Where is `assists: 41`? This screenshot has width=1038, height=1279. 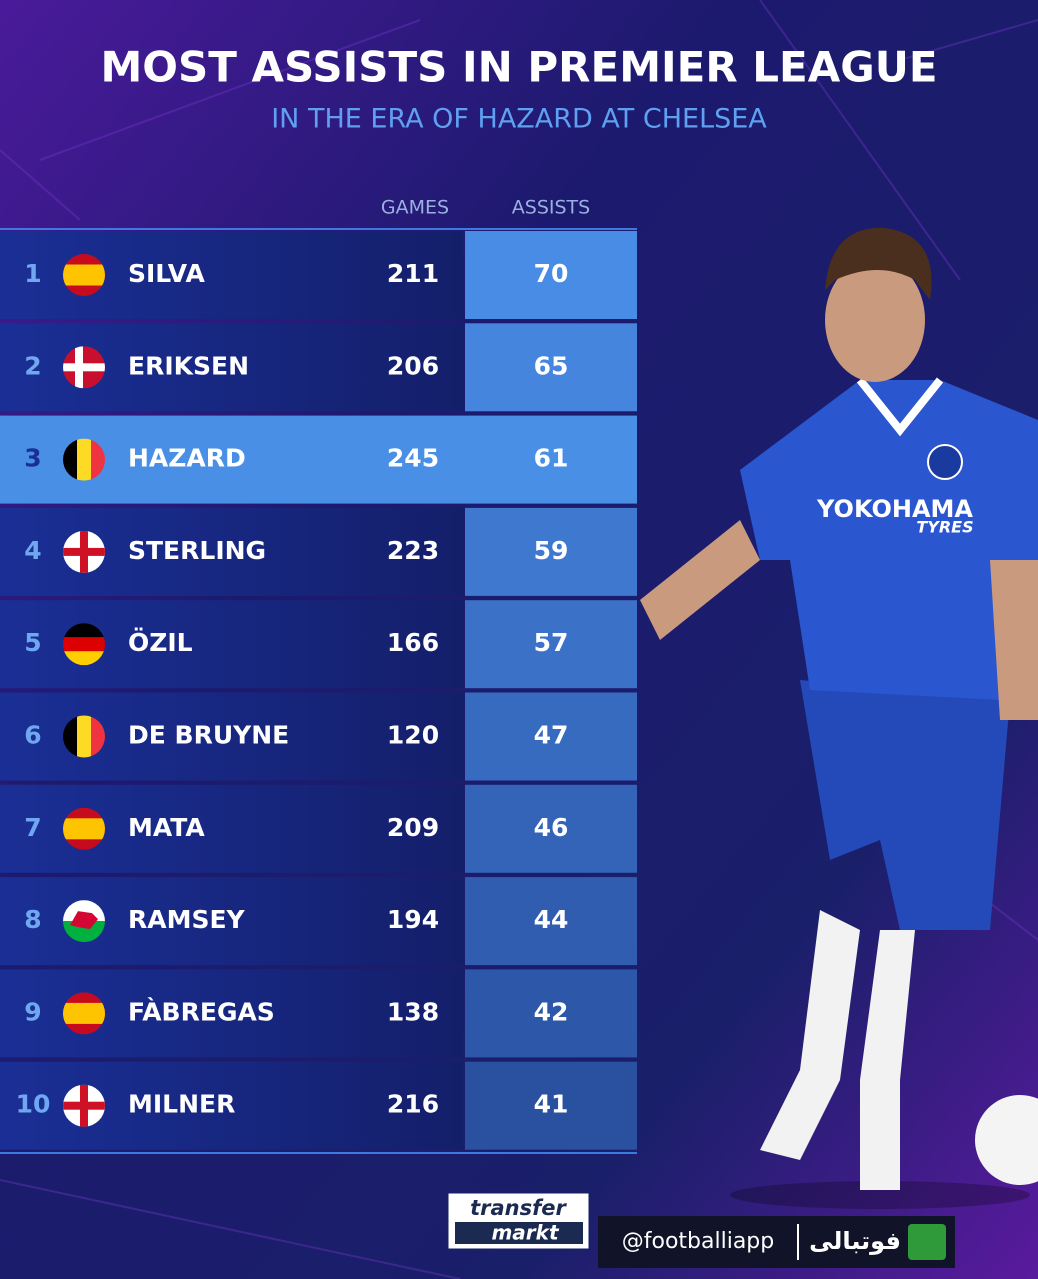
assists: 41 is located at coordinates (551, 1104).